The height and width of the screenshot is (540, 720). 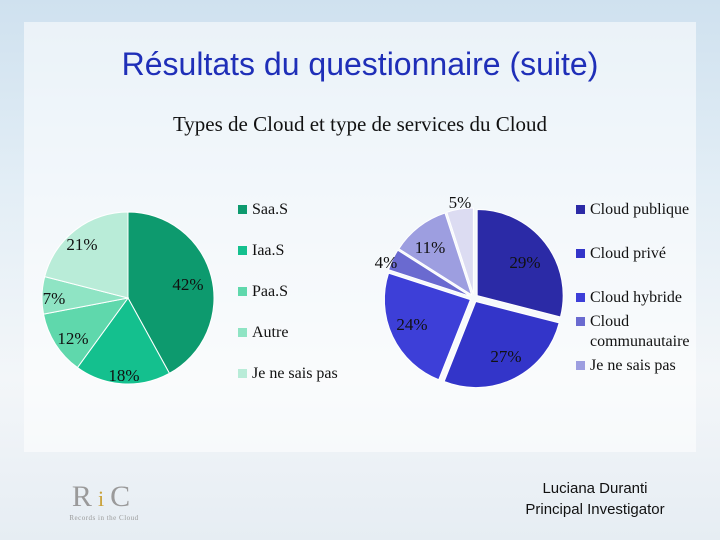 What do you see at coordinates (386, 262) in the screenshot?
I see `pie2-data-label-cloud-communautaire: 4%` at bounding box center [386, 262].